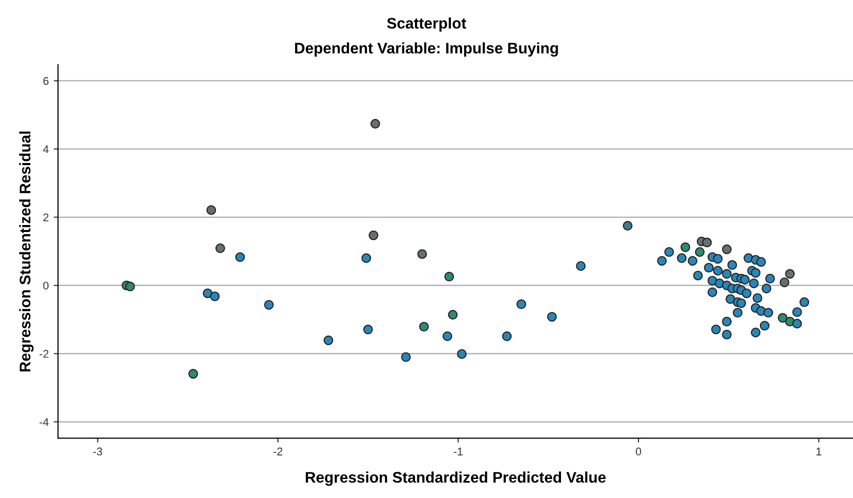  Describe the element at coordinates (45, 217) in the screenshot. I see `y-tick-label: 2` at that location.